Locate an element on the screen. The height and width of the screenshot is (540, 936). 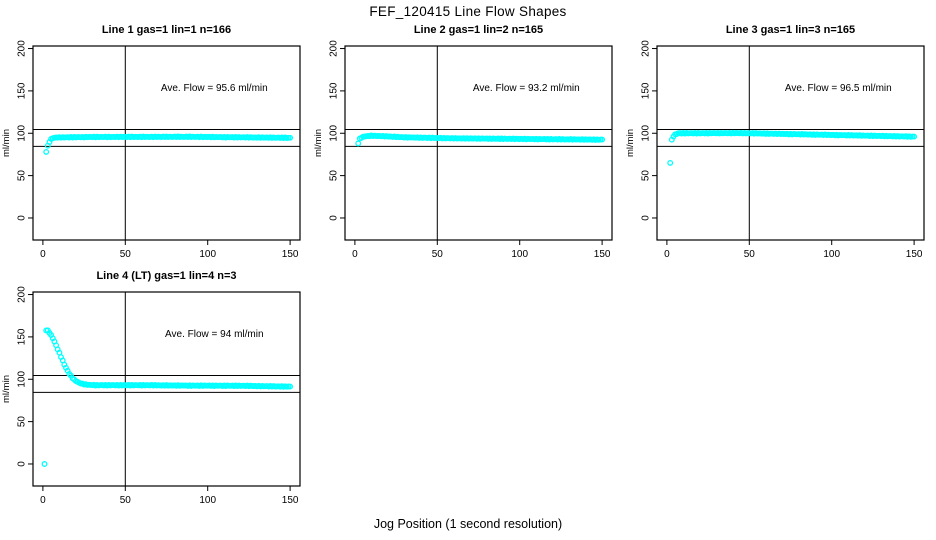
average-flow-annotation: Ave. Flow = 96.5 ml/min is located at coordinates (838, 88).